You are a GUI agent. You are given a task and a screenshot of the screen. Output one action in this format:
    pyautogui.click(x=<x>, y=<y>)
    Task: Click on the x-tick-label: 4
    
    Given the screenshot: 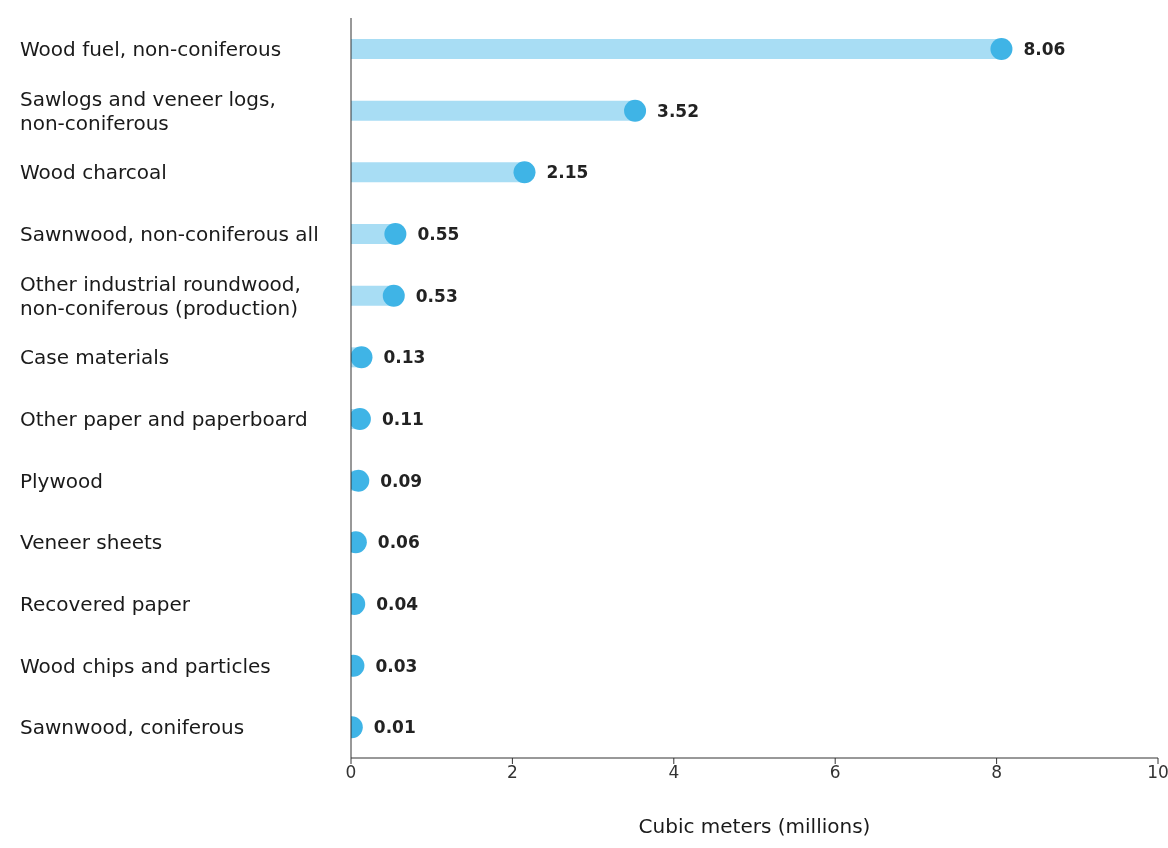 What is the action you would take?
    pyautogui.click(x=674, y=772)
    